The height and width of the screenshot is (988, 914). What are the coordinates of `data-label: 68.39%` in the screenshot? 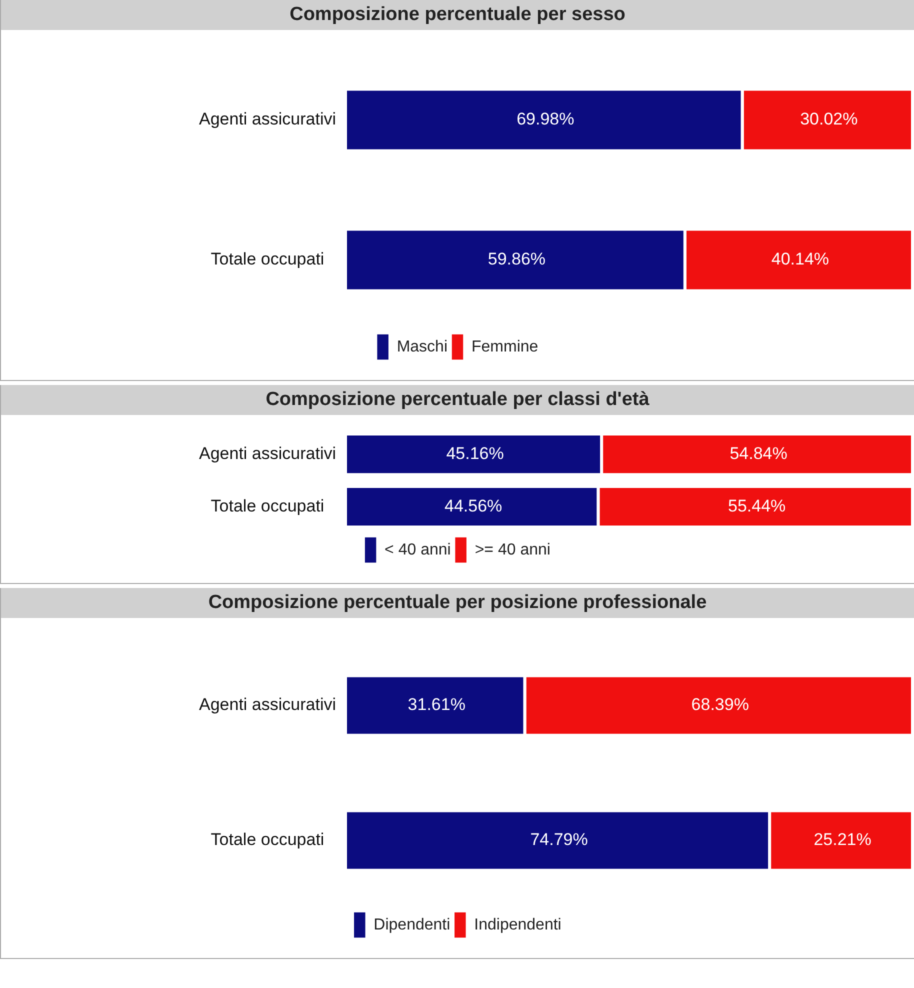 It's located at (720, 704).